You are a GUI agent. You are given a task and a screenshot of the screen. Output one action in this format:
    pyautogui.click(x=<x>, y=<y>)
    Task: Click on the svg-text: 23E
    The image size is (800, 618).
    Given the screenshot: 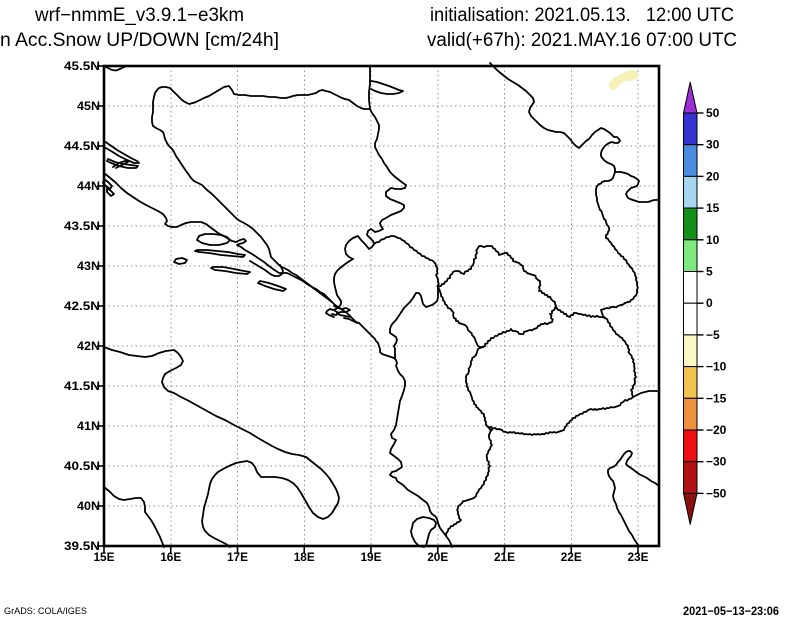 What is the action you would take?
    pyautogui.click(x=638, y=557)
    